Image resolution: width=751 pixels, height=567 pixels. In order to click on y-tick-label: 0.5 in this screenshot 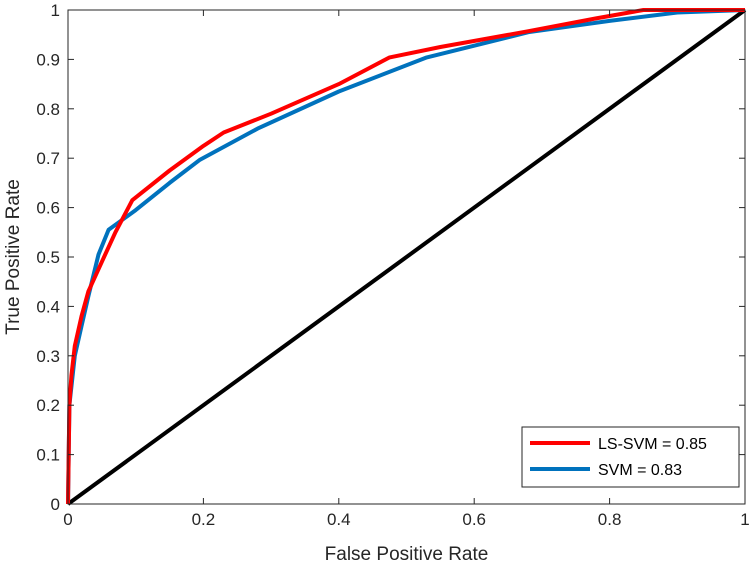, I will do `click(48, 257)`.